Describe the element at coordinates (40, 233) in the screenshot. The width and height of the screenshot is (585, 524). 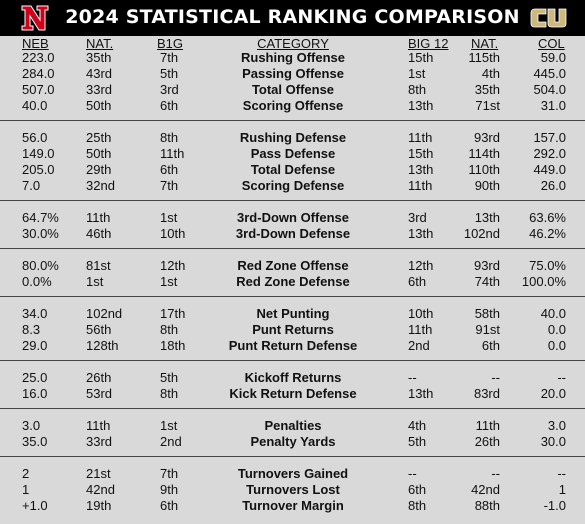
I see `neb-value: 30.0%` at that location.